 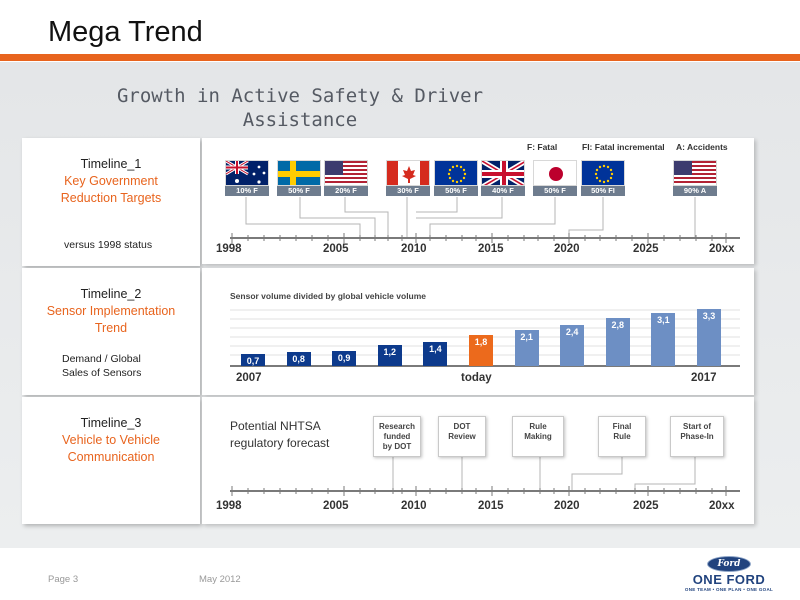 What do you see at coordinates (397, 446) in the screenshot?
I see `milestone-research-line-3: by DOT` at bounding box center [397, 446].